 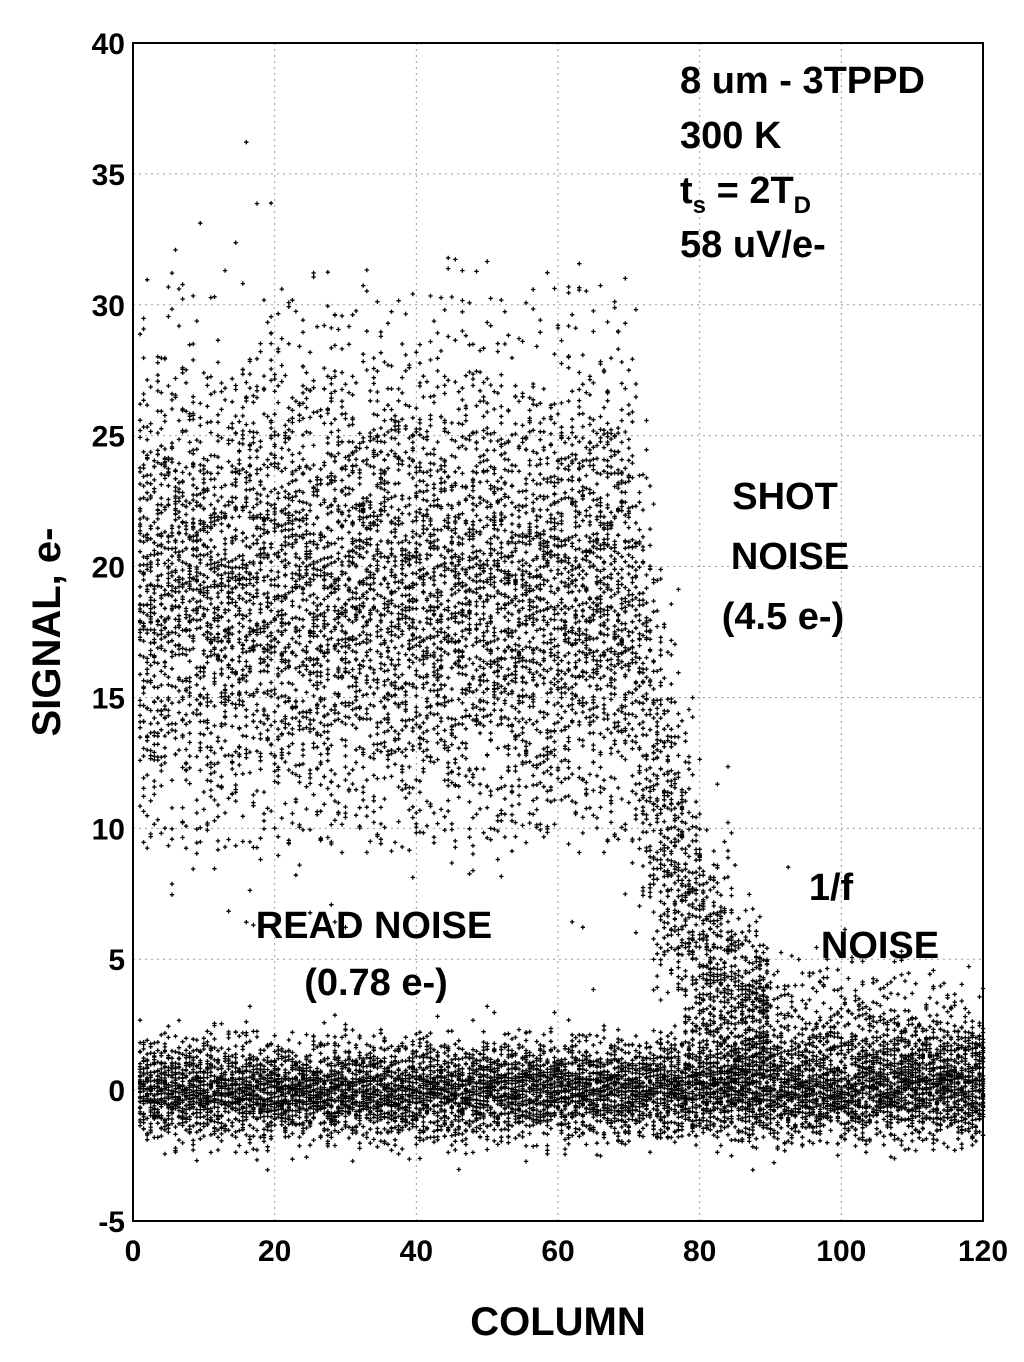 What do you see at coordinates (983, 1251) in the screenshot?
I see `x-tick-label: 120` at bounding box center [983, 1251].